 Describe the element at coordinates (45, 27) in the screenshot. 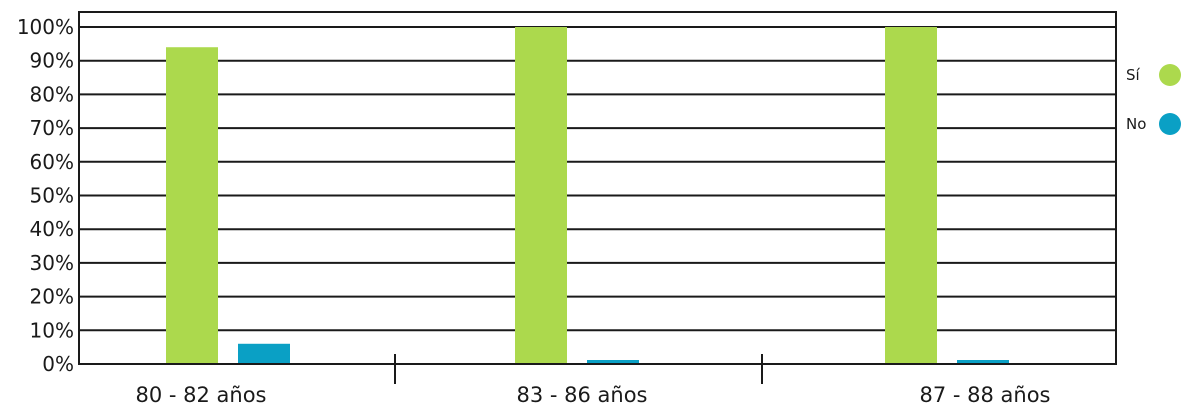

I see `y-tick-label: 100%` at that location.